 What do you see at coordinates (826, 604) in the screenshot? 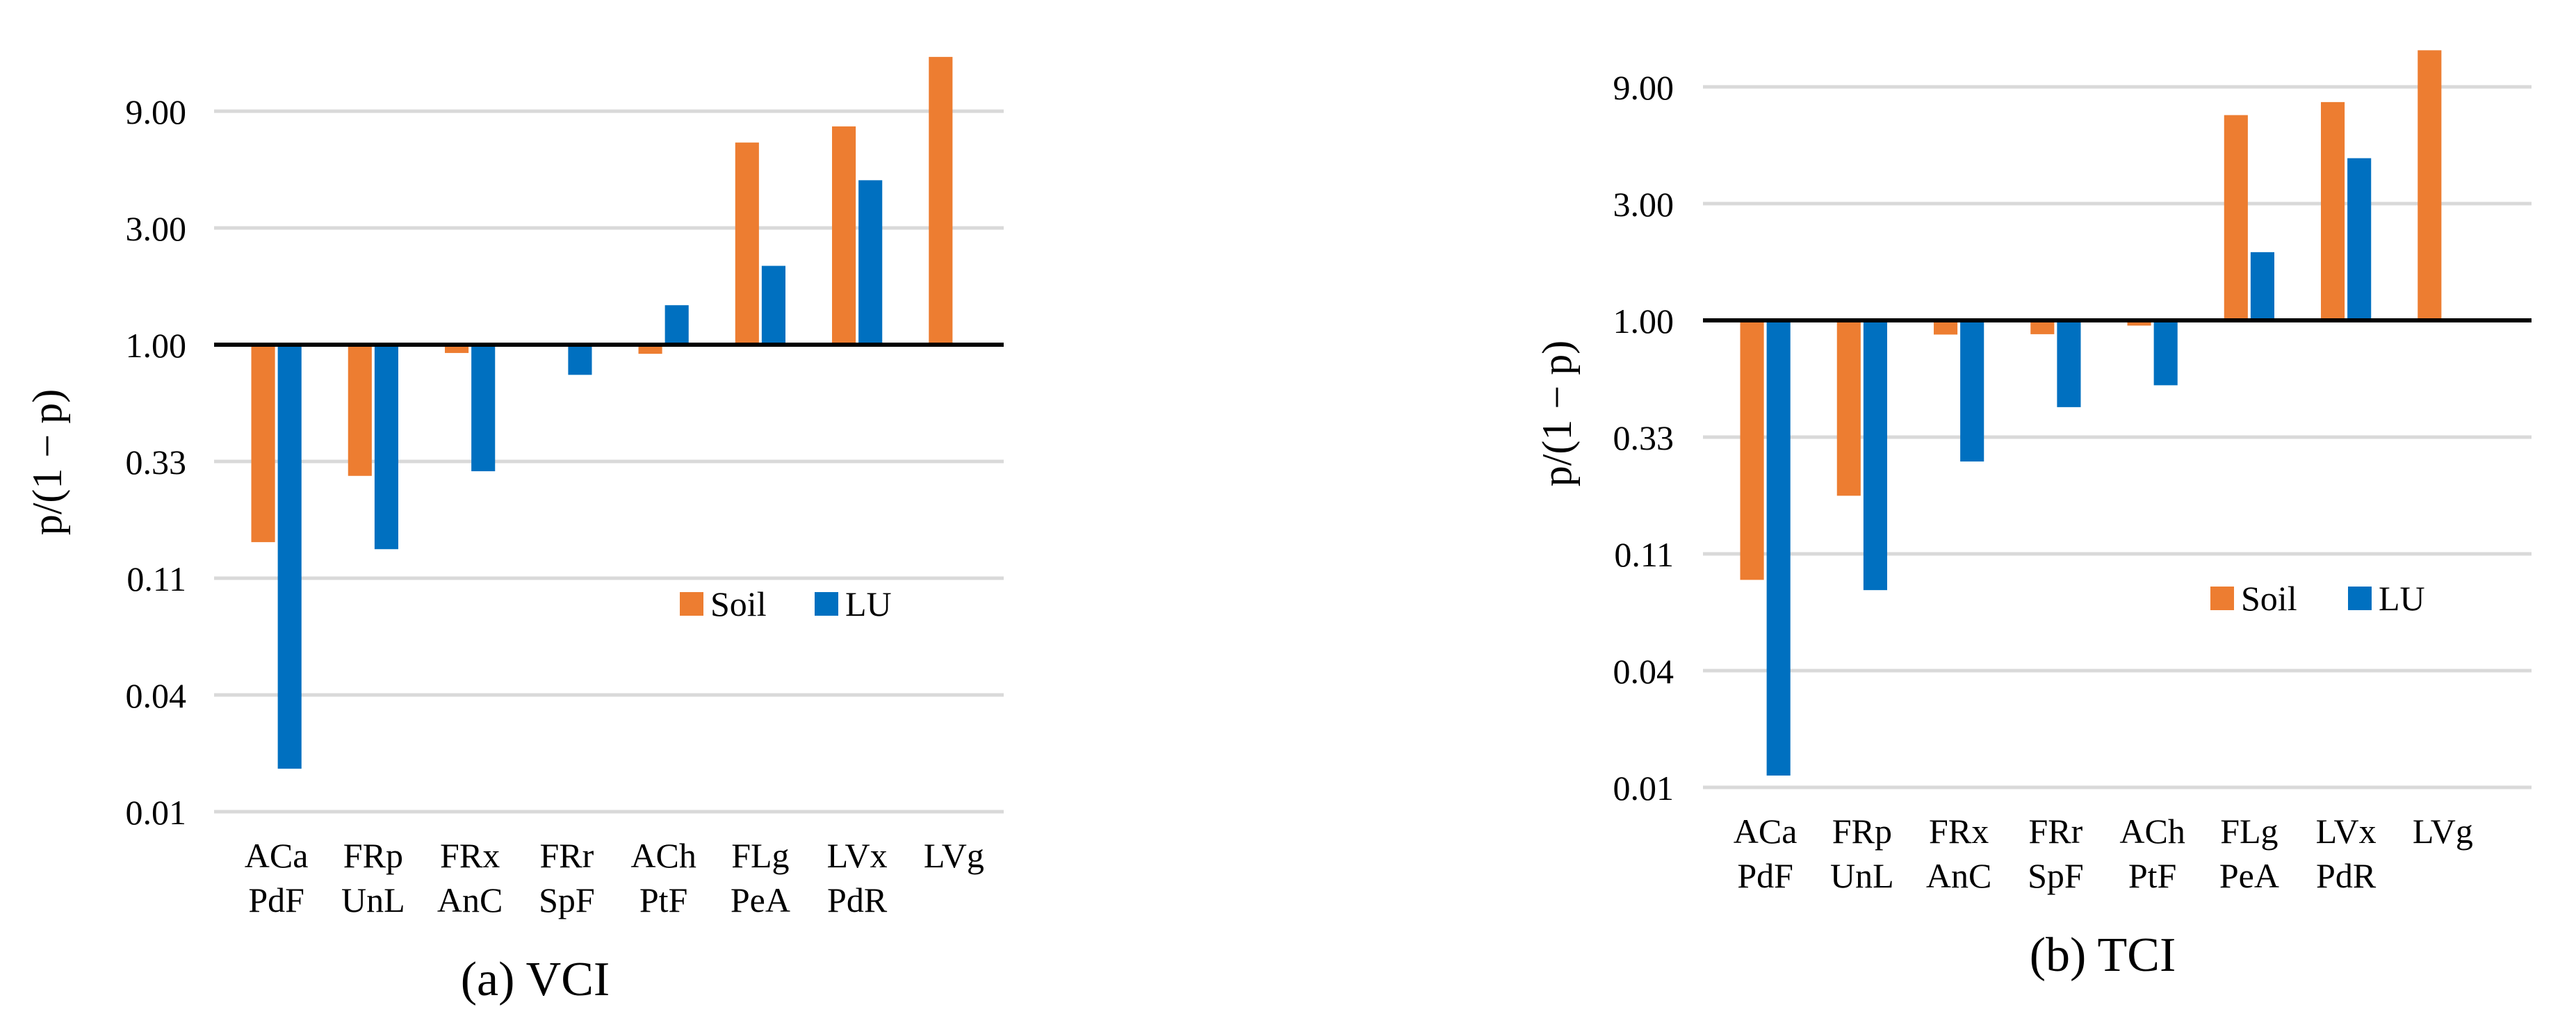
I see `panel-a-legend-lu-swatch` at bounding box center [826, 604].